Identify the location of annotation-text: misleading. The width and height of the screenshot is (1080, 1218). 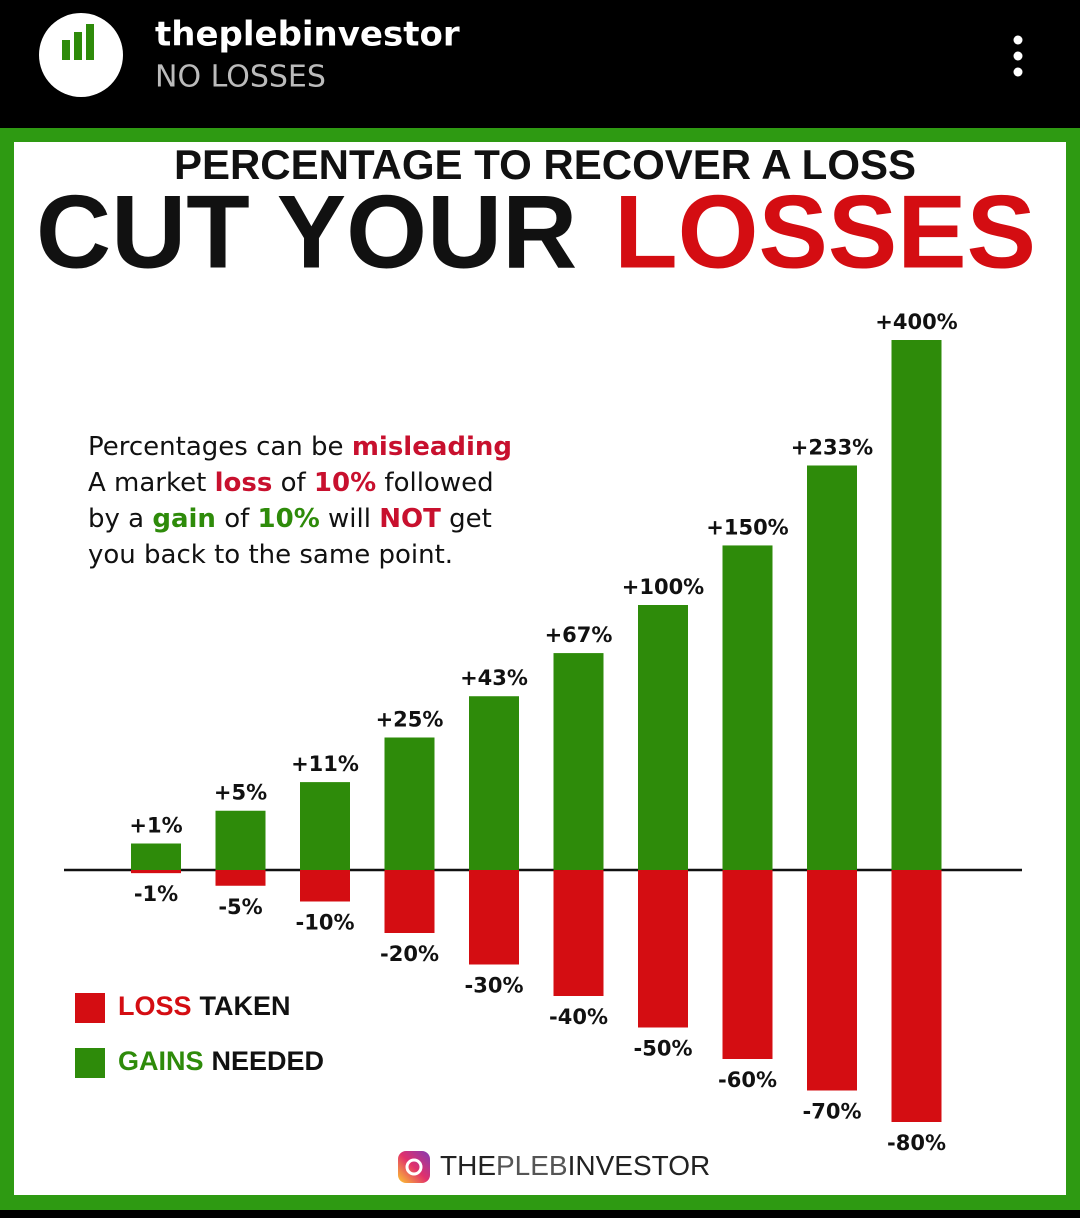
(432, 447).